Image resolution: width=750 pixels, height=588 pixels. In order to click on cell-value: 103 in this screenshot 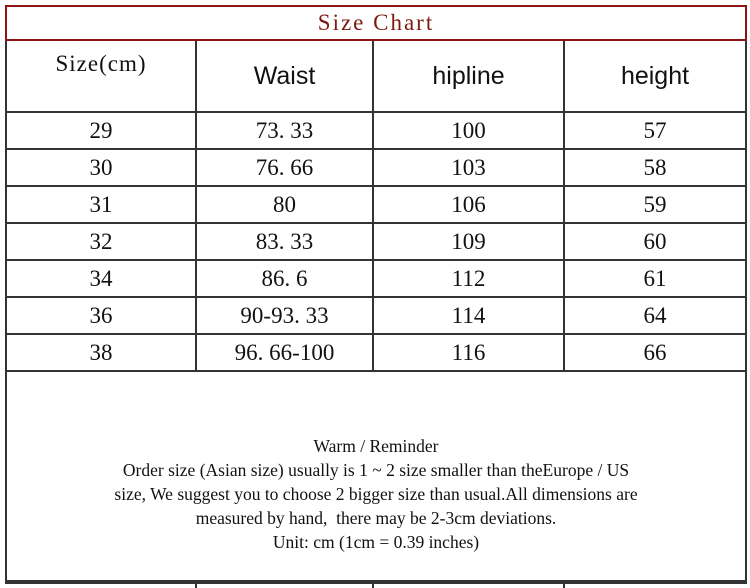, I will do `click(468, 167)`.